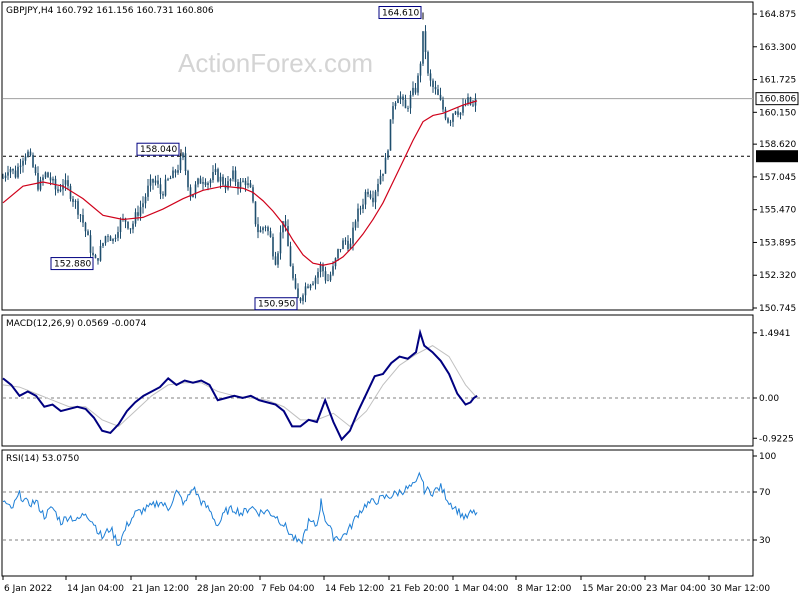 Image resolution: width=800 pixels, height=600 pixels. Describe the element at coordinates (481, 589) in the screenshot. I see `x-tick-label: 1 Mar 04:00` at that location.